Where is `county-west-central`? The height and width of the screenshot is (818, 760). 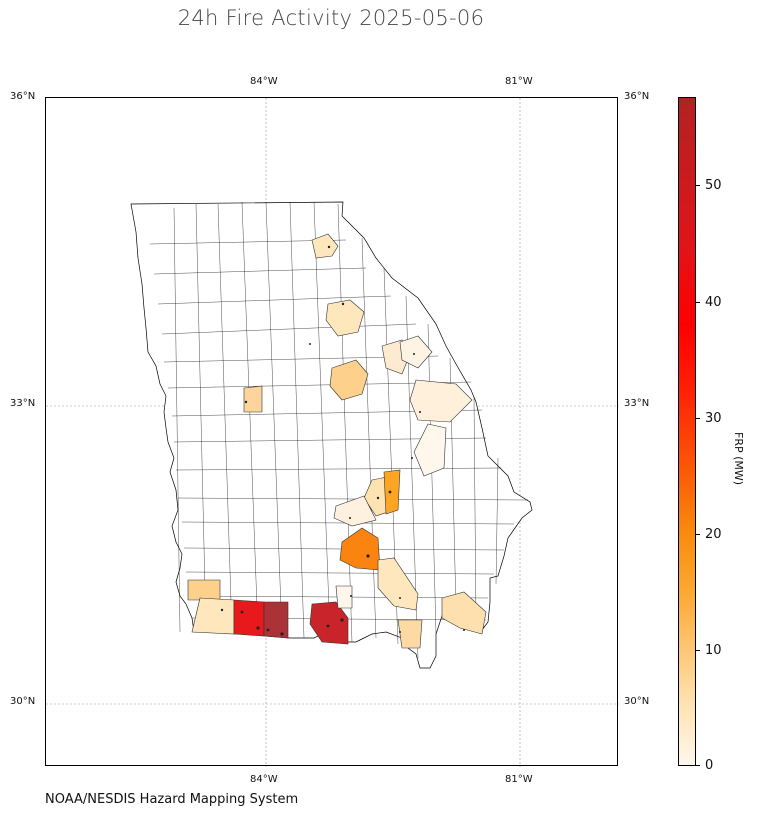 county-west-central is located at coordinates (253, 399).